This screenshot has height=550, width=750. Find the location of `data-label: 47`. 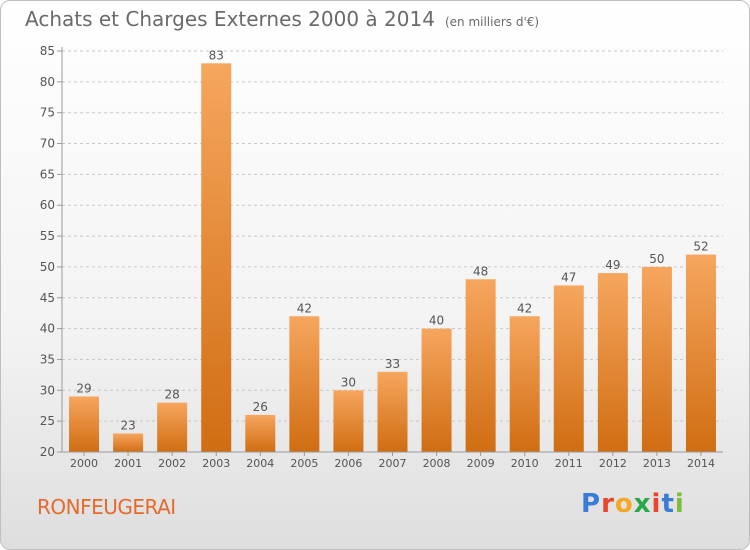

data-label: 47 is located at coordinates (568, 277).